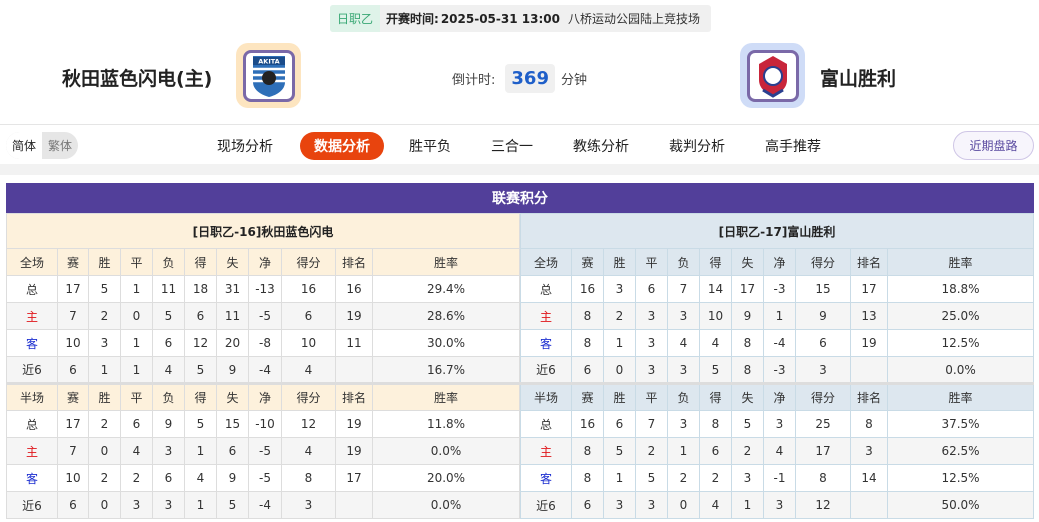 Image resolution: width=1039 pixels, height=522 pixels. I want to click on countdown-unit: 分钟, so click(573, 80).